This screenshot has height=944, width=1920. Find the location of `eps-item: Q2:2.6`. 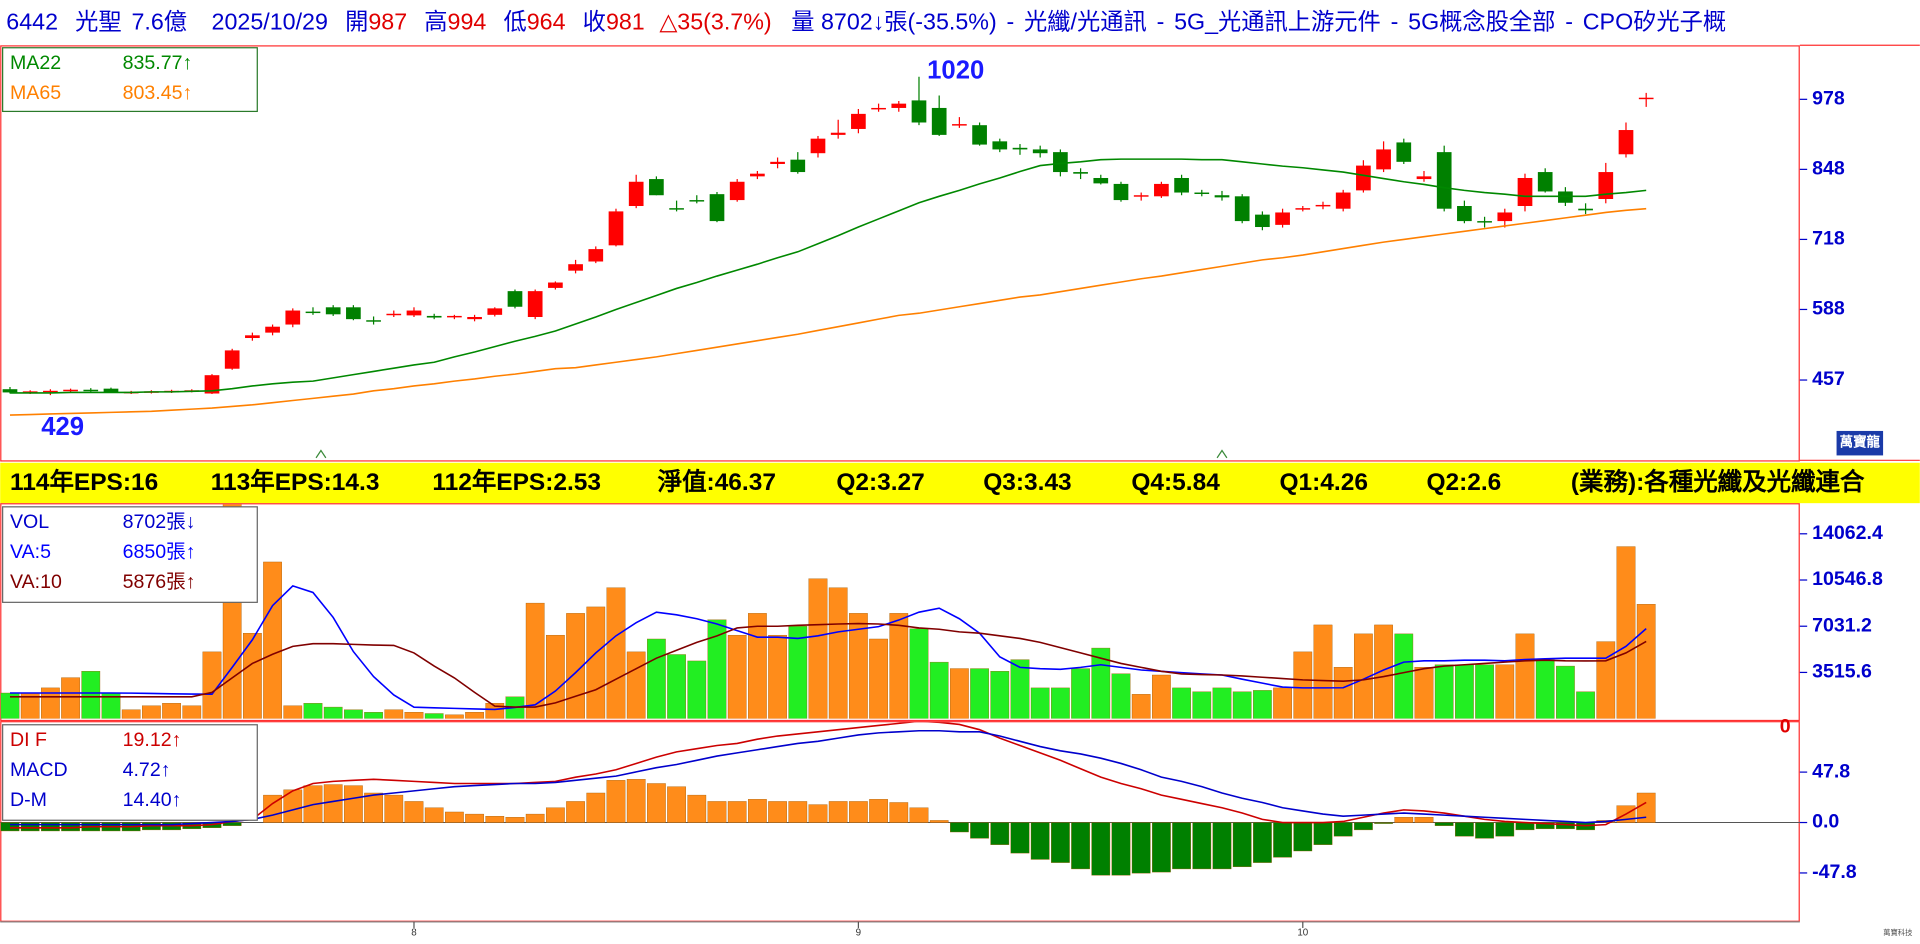

eps-item: Q2:2.6 is located at coordinates (1463, 482).